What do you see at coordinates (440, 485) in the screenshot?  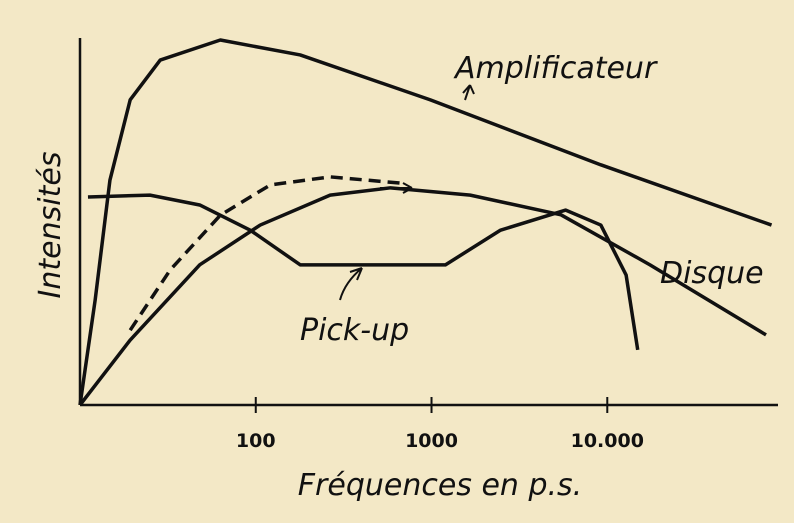 I see `x-axis-title: Fréquences en p.s.` at bounding box center [440, 485].